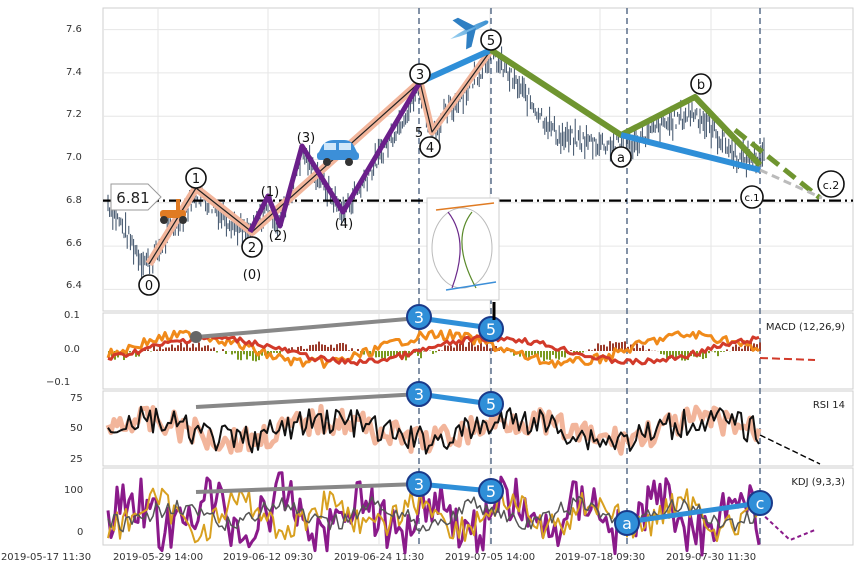  I want to click on wave-0: 0, so click(149, 285).